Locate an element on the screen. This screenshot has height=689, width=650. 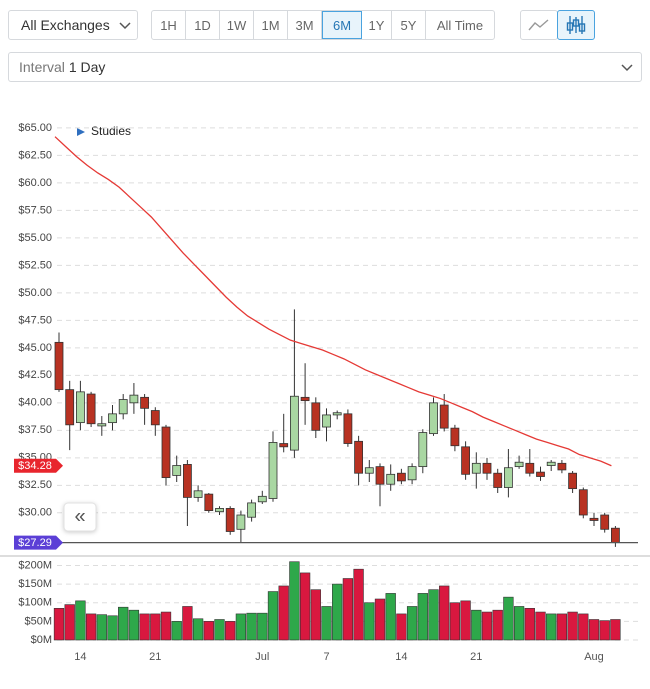
candle-chart-button is located at coordinates (576, 25).